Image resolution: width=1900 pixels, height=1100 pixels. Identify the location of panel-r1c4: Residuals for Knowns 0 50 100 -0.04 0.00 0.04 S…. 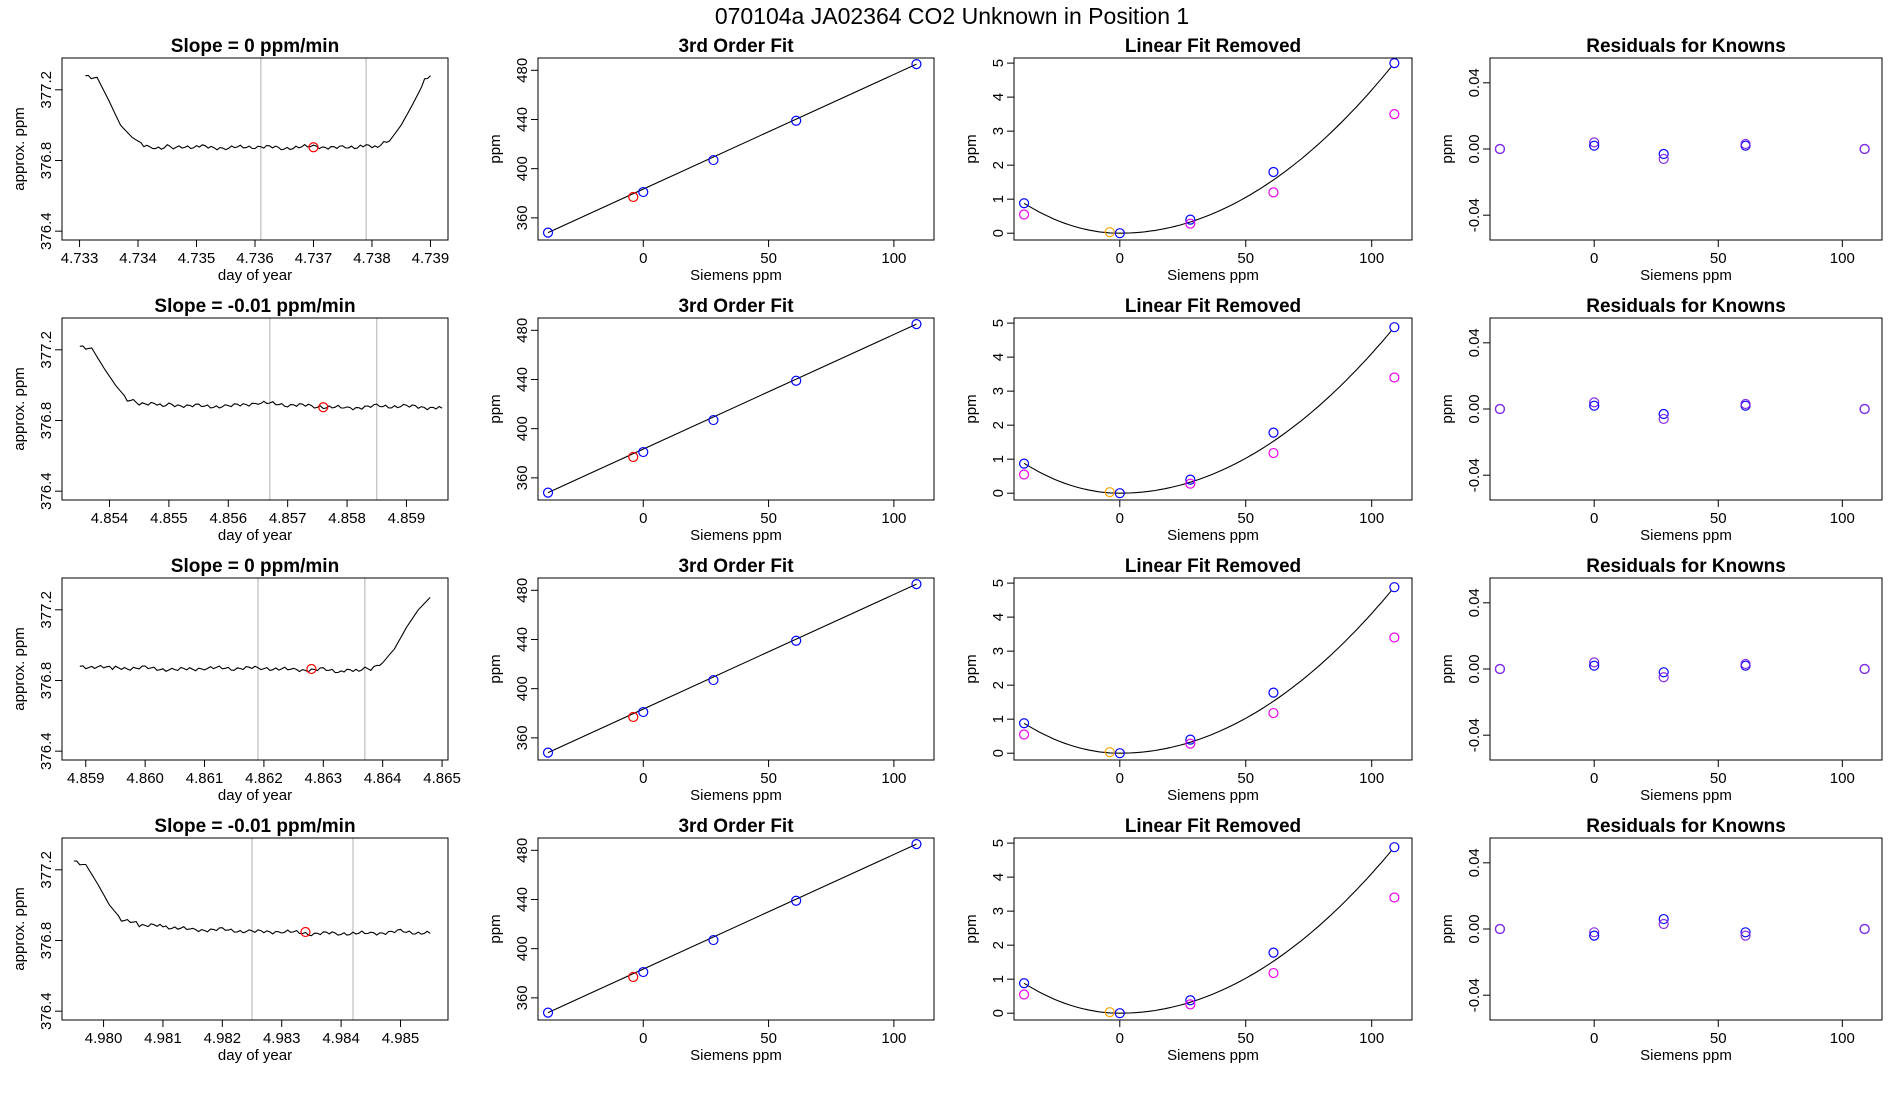
(1661, 160).